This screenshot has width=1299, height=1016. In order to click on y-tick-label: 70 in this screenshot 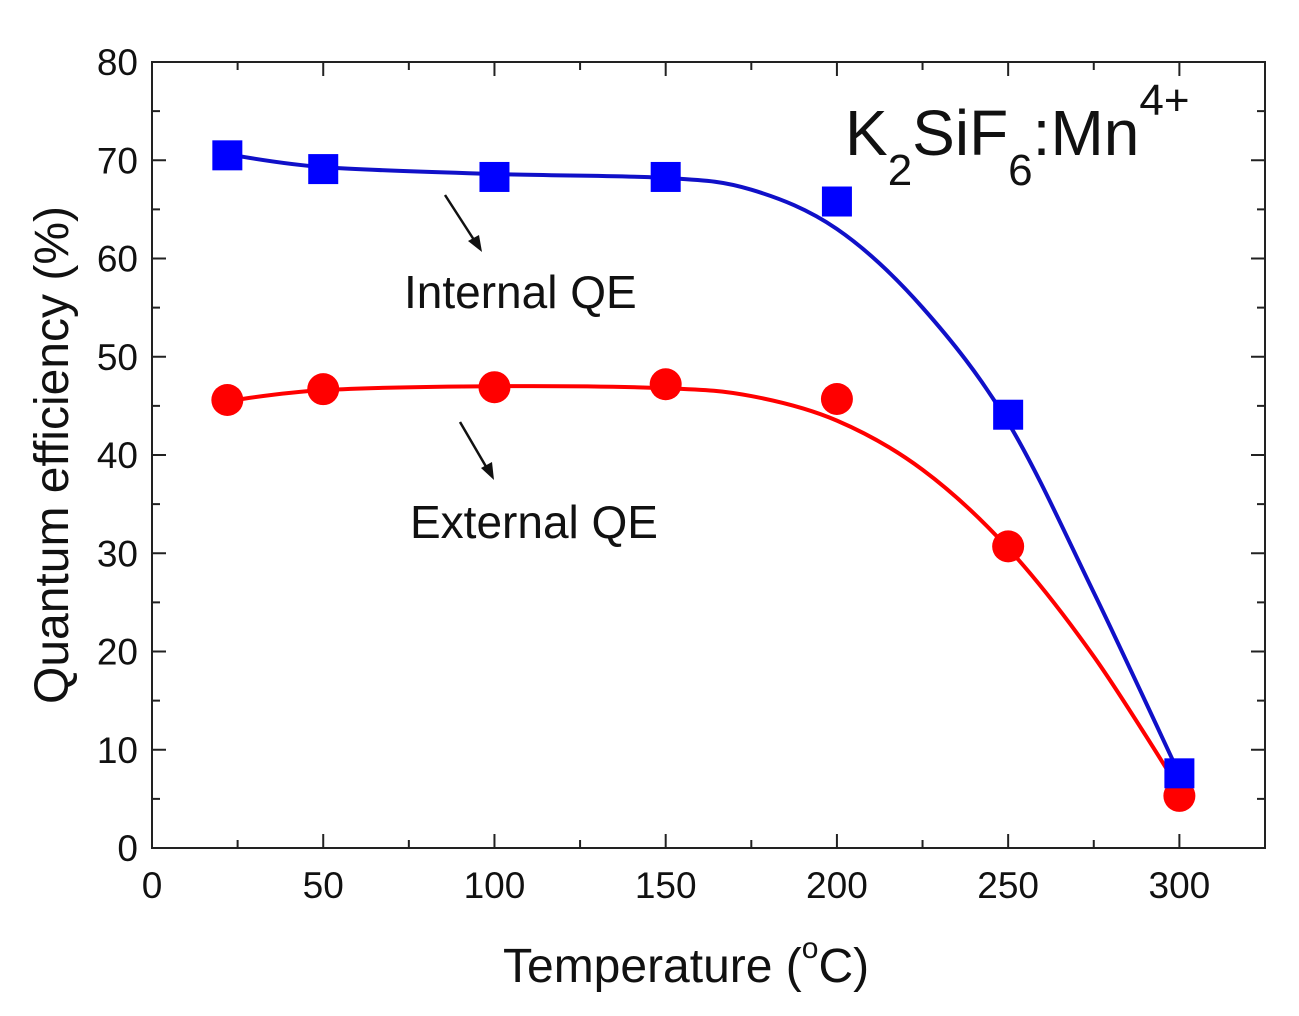, I will do `click(117, 160)`.